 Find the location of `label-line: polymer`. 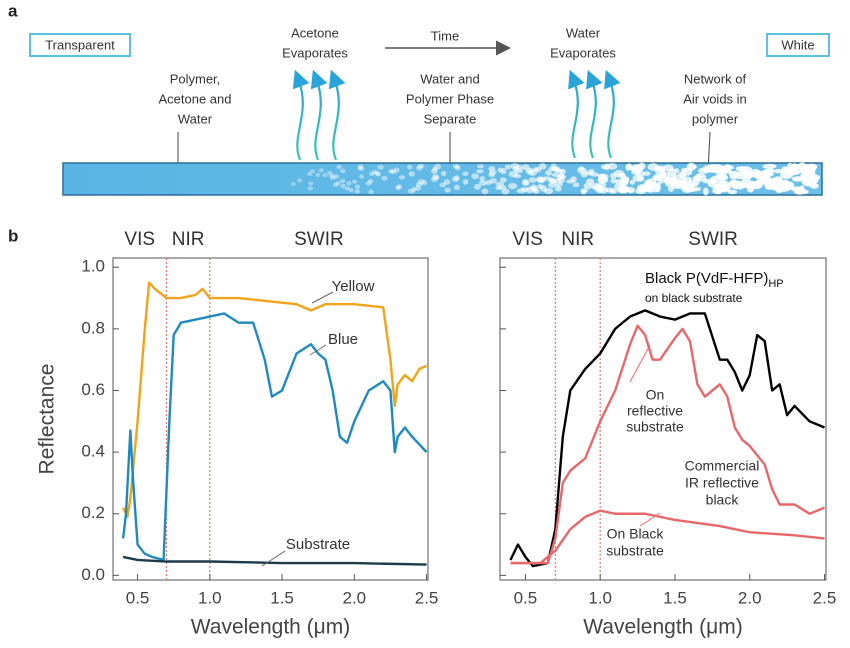

label-line: polymer is located at coordinates (715, 118).